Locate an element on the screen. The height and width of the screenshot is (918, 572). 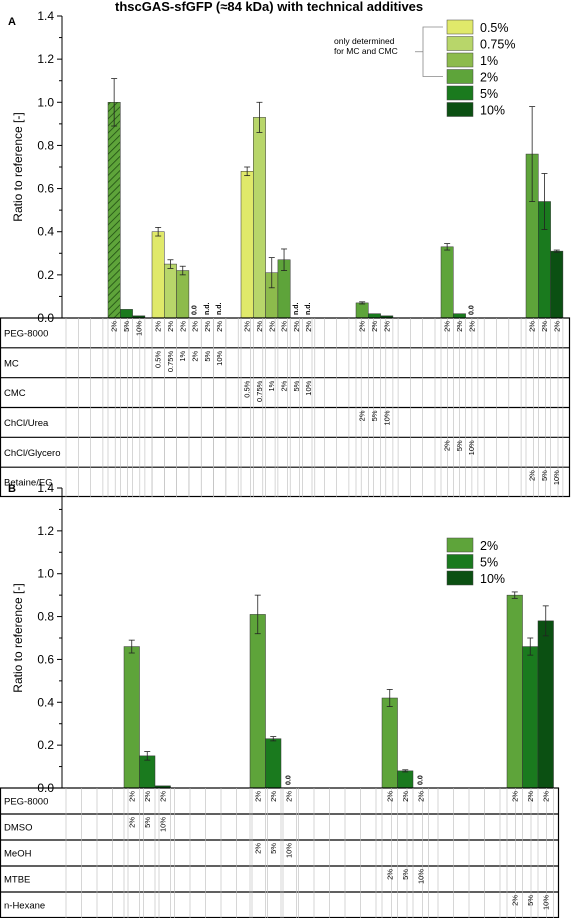
panel-label: B is located at coordinates (12, 489).